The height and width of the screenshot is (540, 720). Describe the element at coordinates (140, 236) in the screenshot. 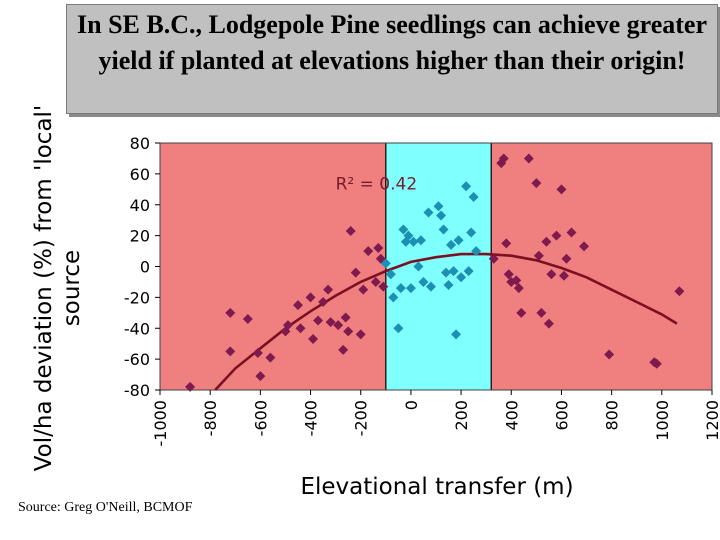

I see `y-tick-label: 20` at that location.